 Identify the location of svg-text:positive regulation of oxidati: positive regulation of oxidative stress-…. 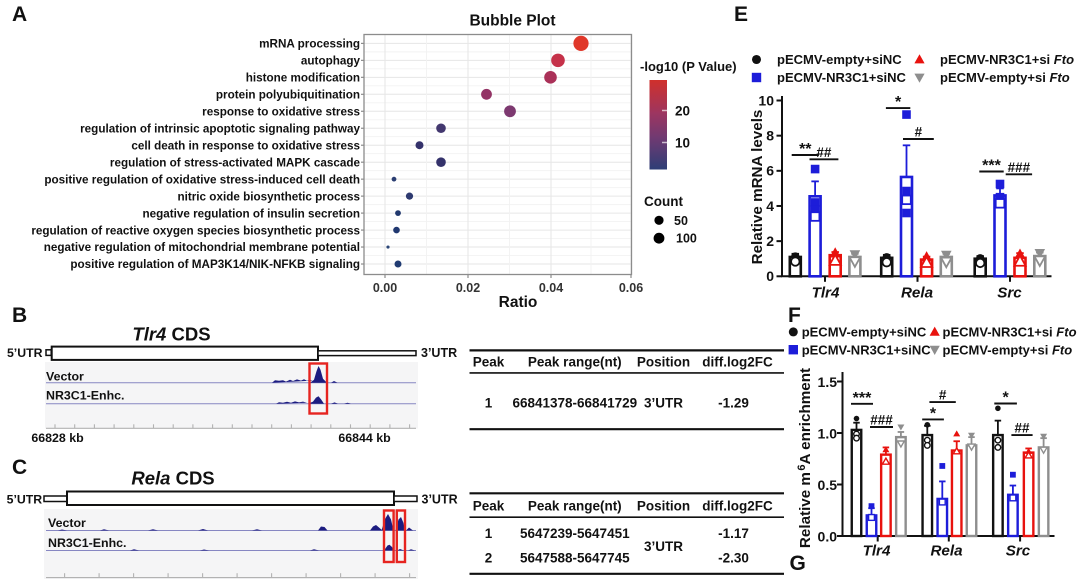
(202, 179).